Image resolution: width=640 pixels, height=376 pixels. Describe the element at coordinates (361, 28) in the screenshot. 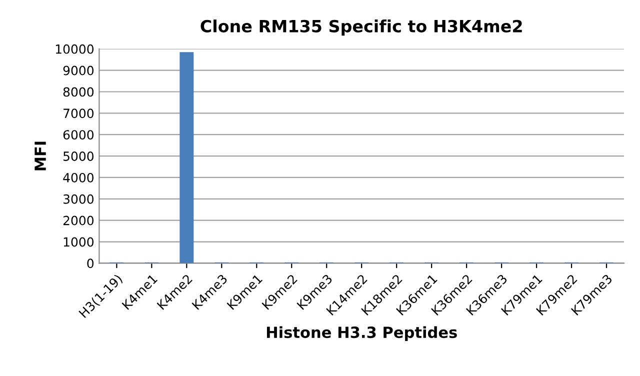

I see `chart-title: Clone RM135 Specific to H3K4me2` at that location.